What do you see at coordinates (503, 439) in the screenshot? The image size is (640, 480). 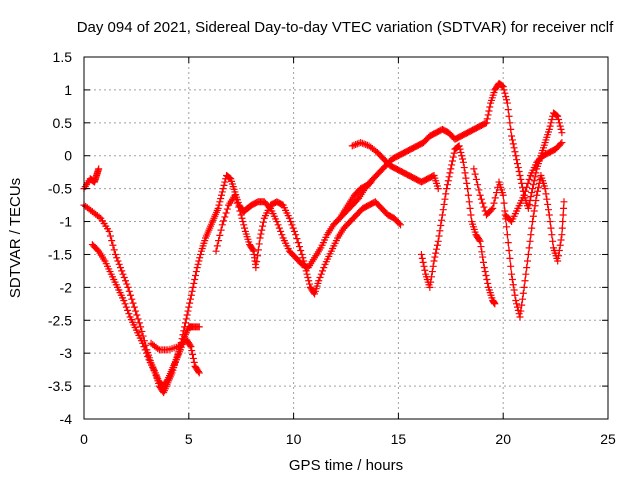 I see `x-tick-label: 20` at bounding box center [503, 439].